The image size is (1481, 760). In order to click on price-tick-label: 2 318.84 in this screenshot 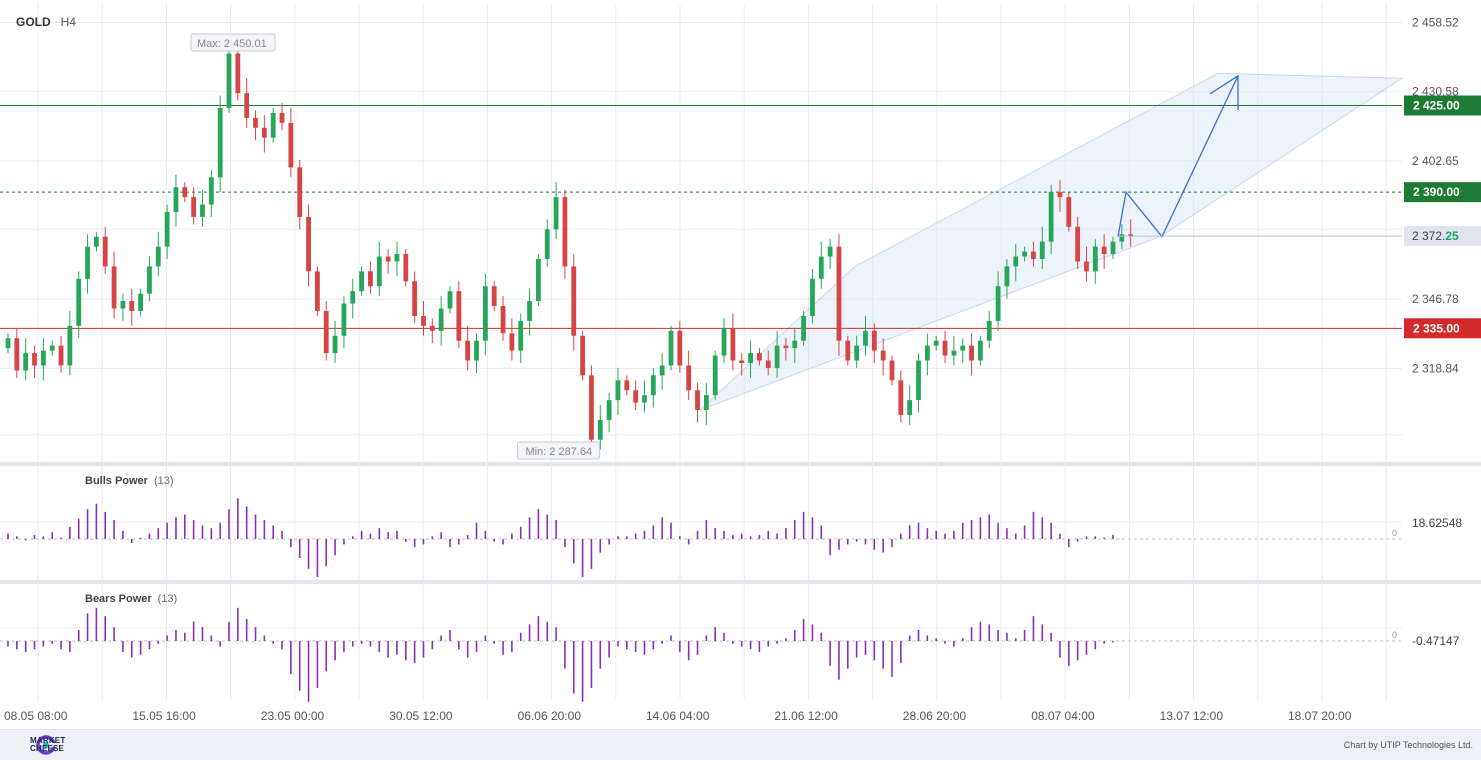, I will do `click(1435, 368)`.